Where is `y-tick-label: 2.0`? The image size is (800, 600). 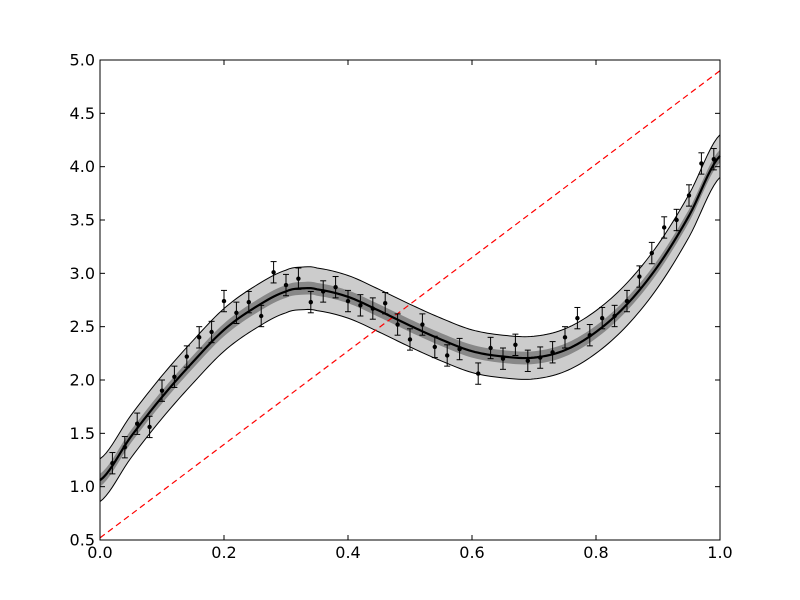 y-tick-label: 2.0 is located at coordinates (82, 380).